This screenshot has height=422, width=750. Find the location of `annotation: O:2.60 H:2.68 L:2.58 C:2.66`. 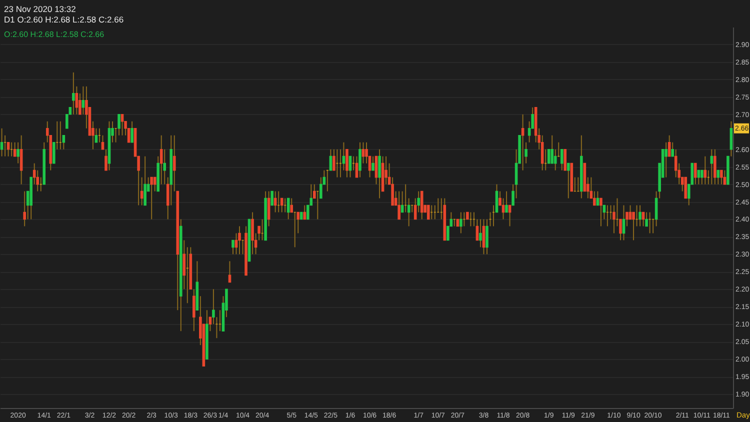

annotation: O:2.60 H:2.68 L:2.58 C:2.66 is located at coordinates (54, 34).